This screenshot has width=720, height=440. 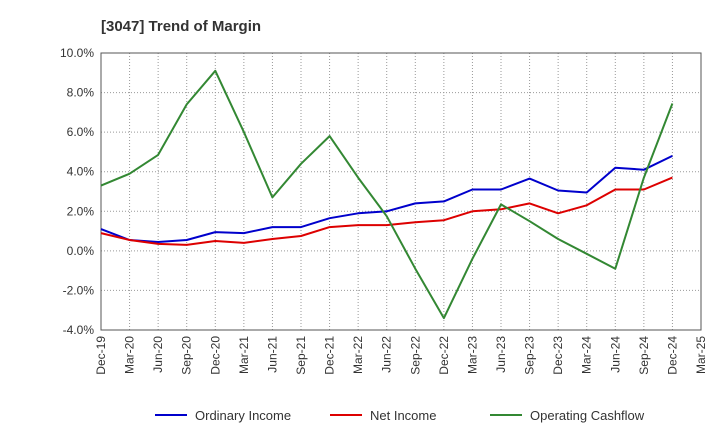 What do you see at coordinates (187, 355) in the screenshot?
I see `x-tick-label: Sep-20` at bounding box center [187, 355].